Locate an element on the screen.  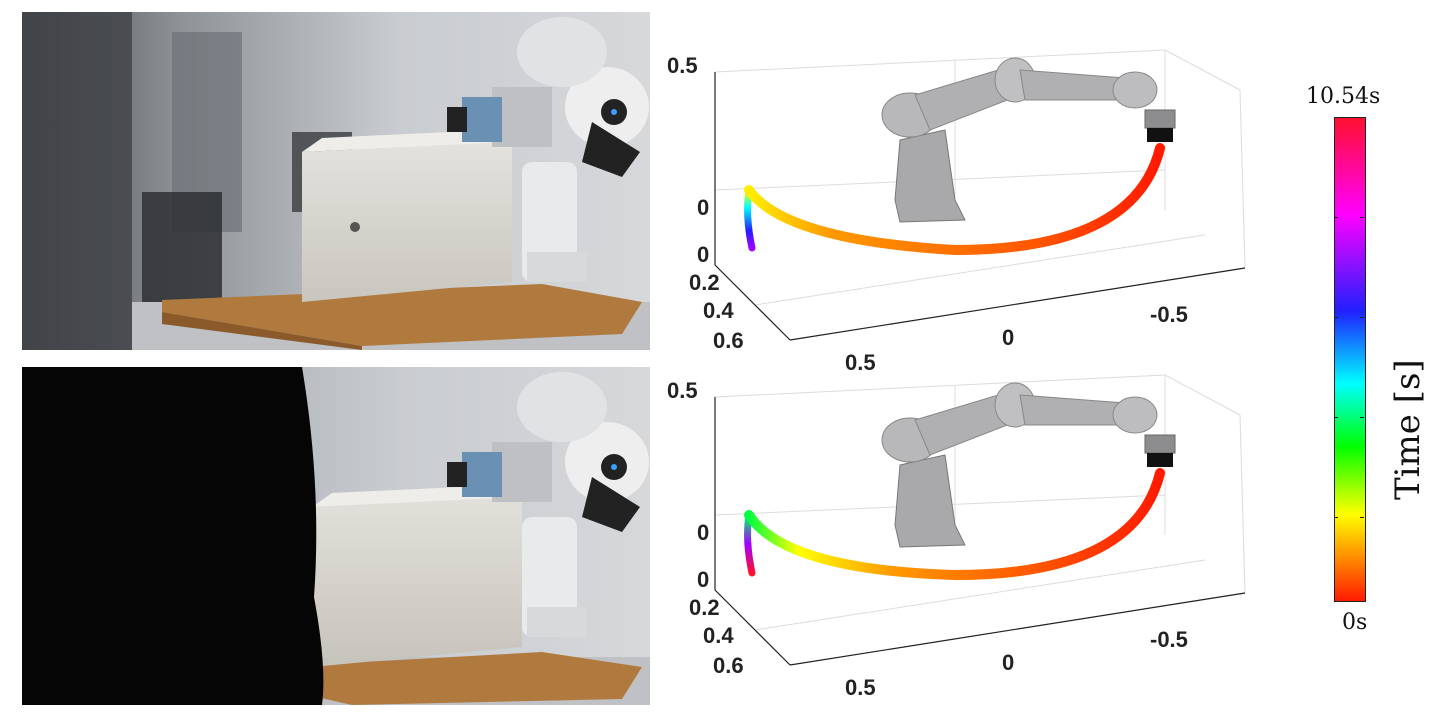
colorbar-title: Time [s] is located at coordinates (1408, 429).